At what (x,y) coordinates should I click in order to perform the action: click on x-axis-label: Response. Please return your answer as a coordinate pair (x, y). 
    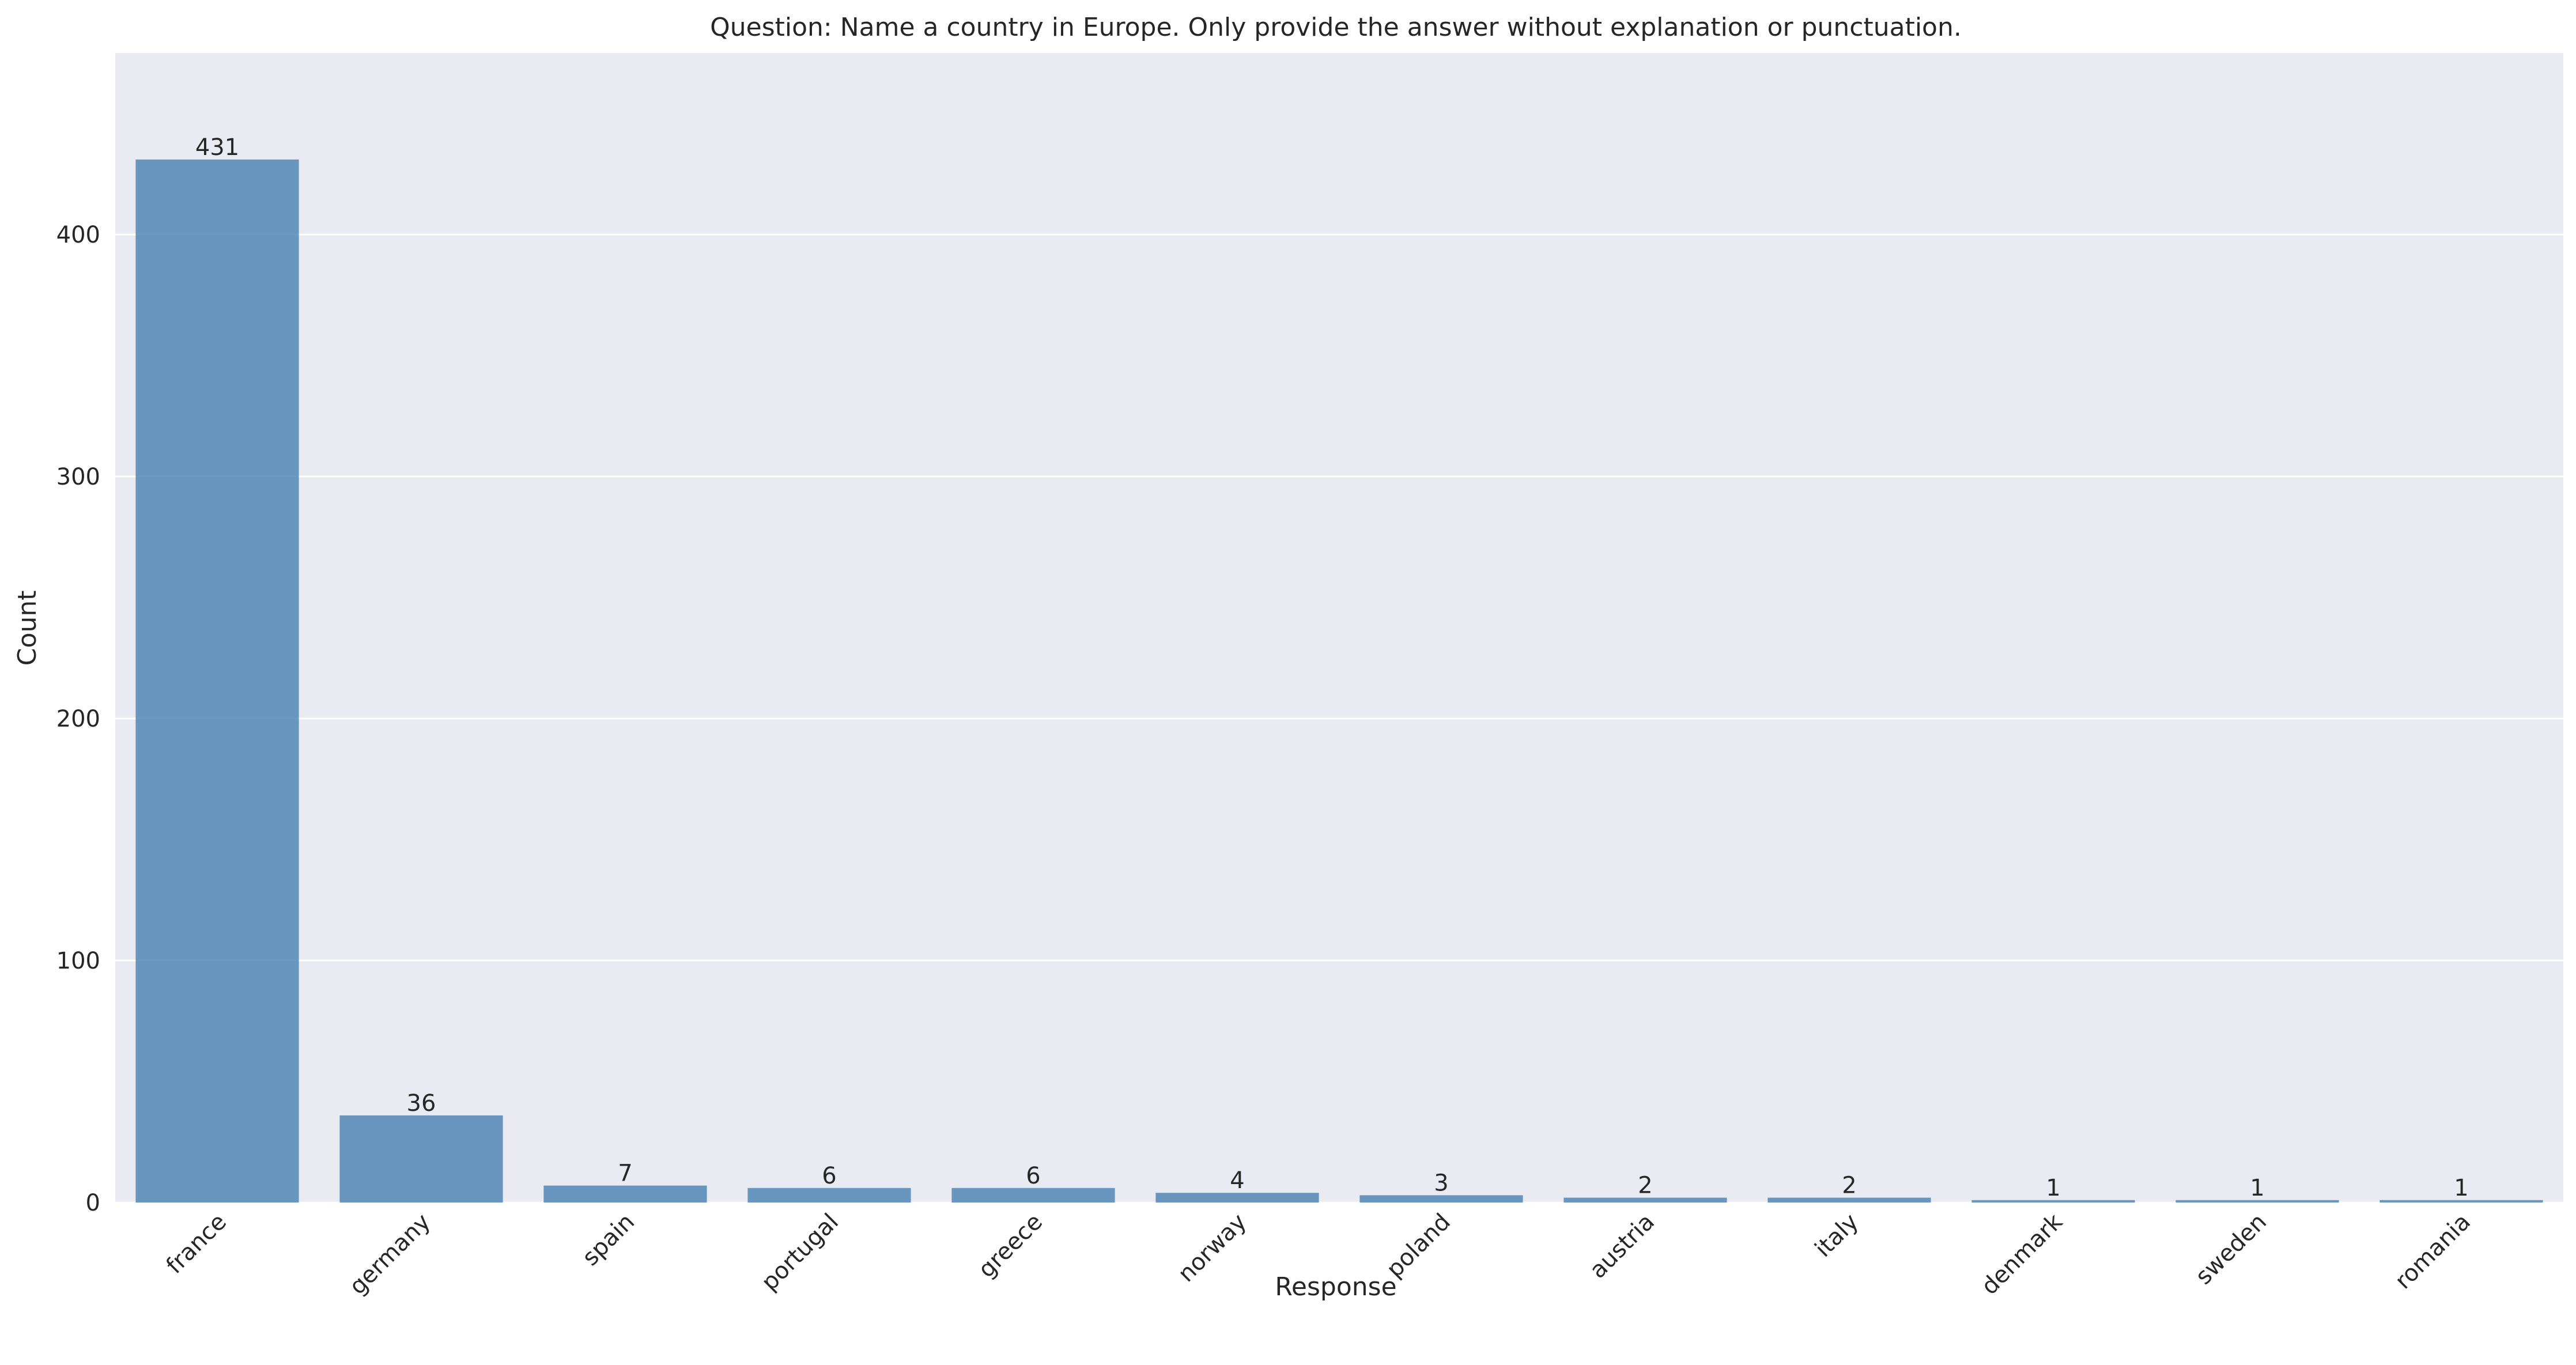
    Looking at the image, I should click on (1335, 1287).